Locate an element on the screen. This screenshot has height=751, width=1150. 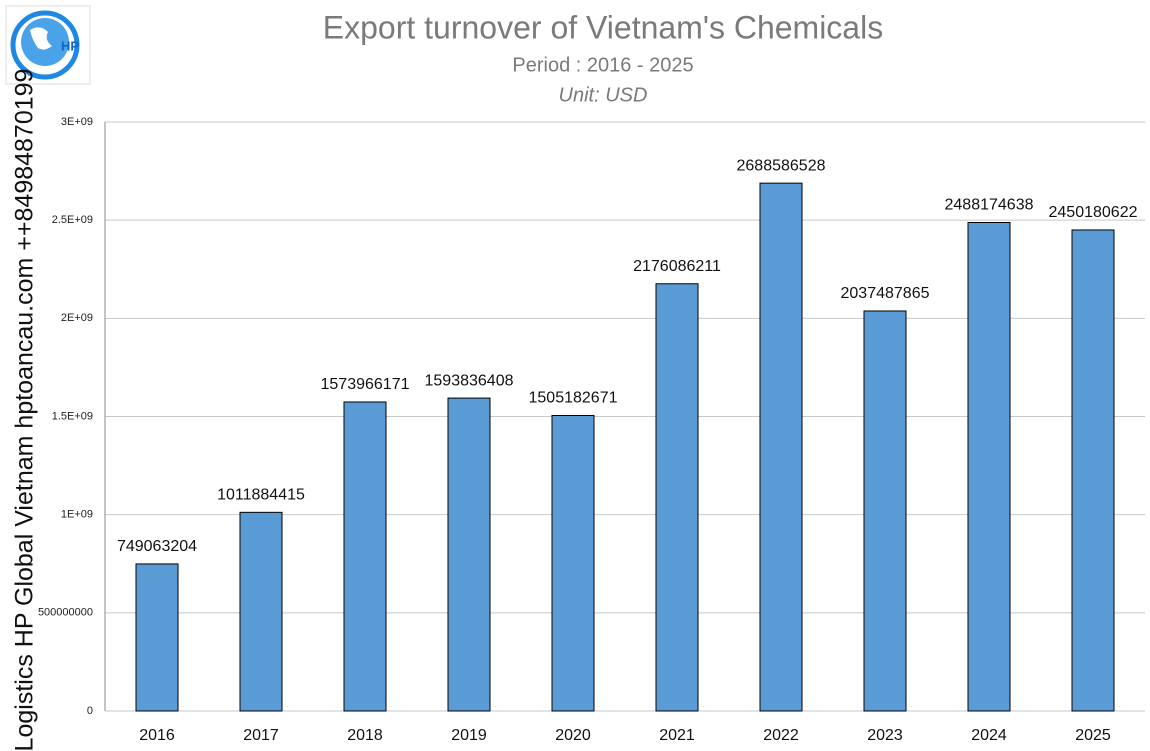
x-tick-label: 2019 is located at coordinates (469, 735).